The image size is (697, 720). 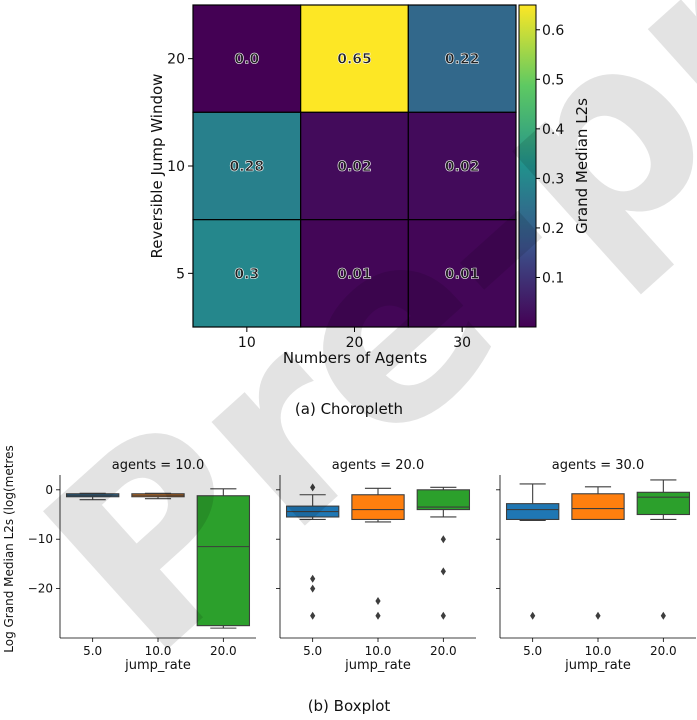 I want to click on y-tick-label: −20, so click(x=40, y=589).